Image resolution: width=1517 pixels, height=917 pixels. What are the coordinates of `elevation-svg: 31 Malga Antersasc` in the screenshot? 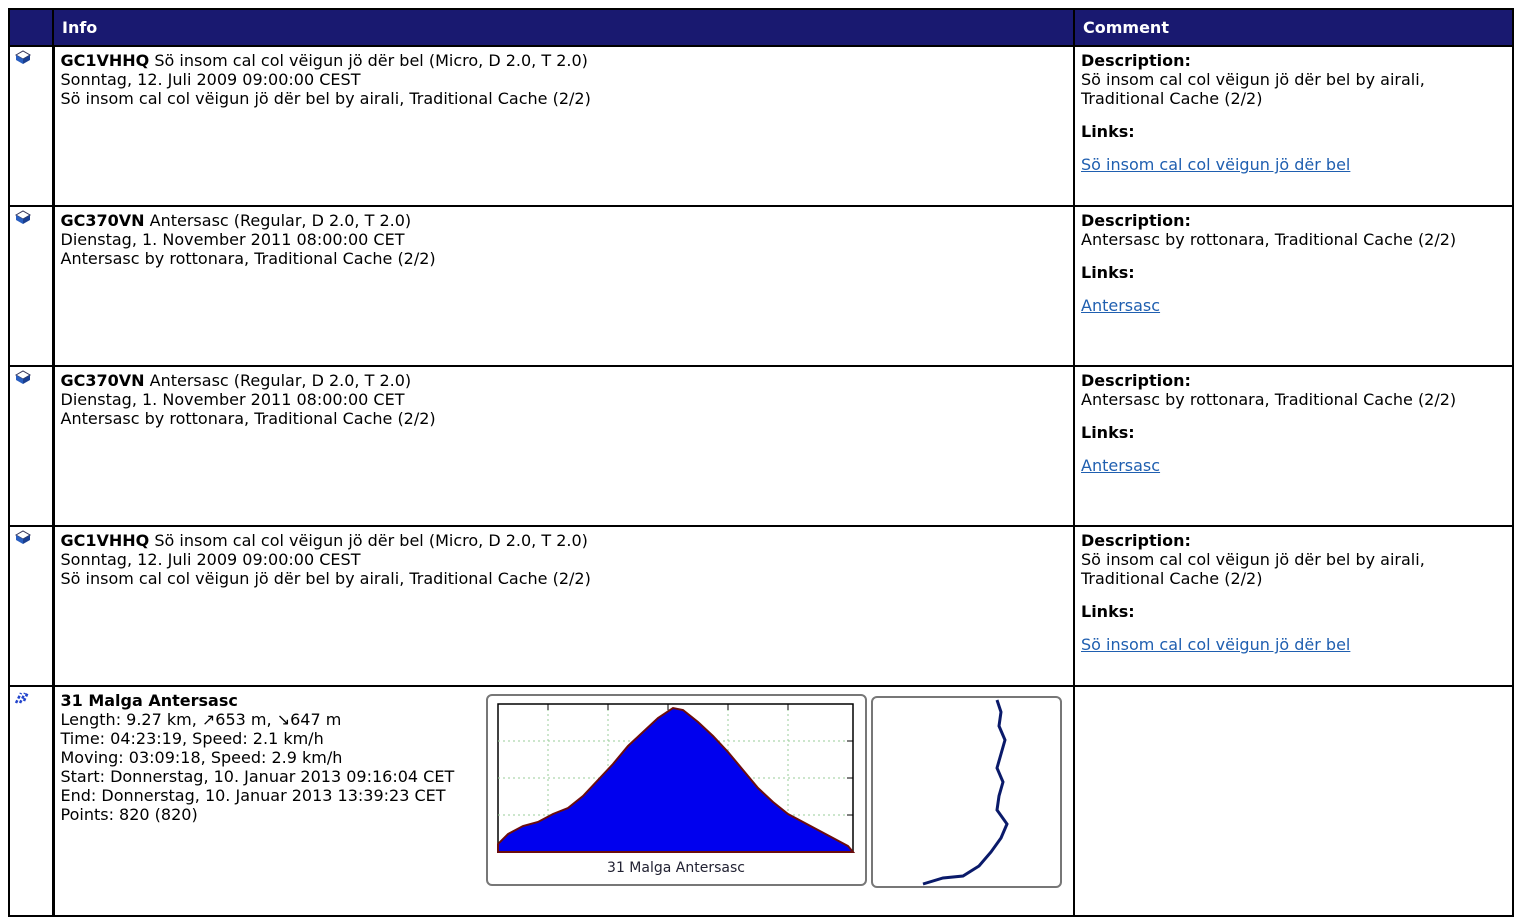 It's located at (675, 789).